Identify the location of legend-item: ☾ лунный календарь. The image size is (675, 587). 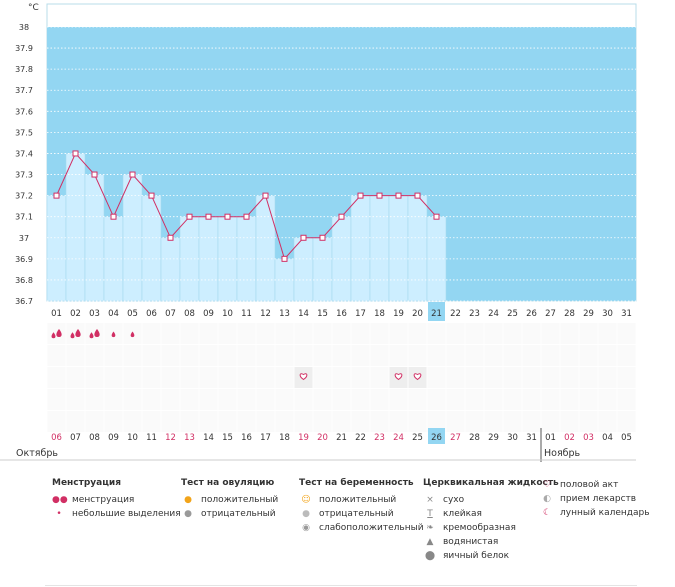
(595, 513).